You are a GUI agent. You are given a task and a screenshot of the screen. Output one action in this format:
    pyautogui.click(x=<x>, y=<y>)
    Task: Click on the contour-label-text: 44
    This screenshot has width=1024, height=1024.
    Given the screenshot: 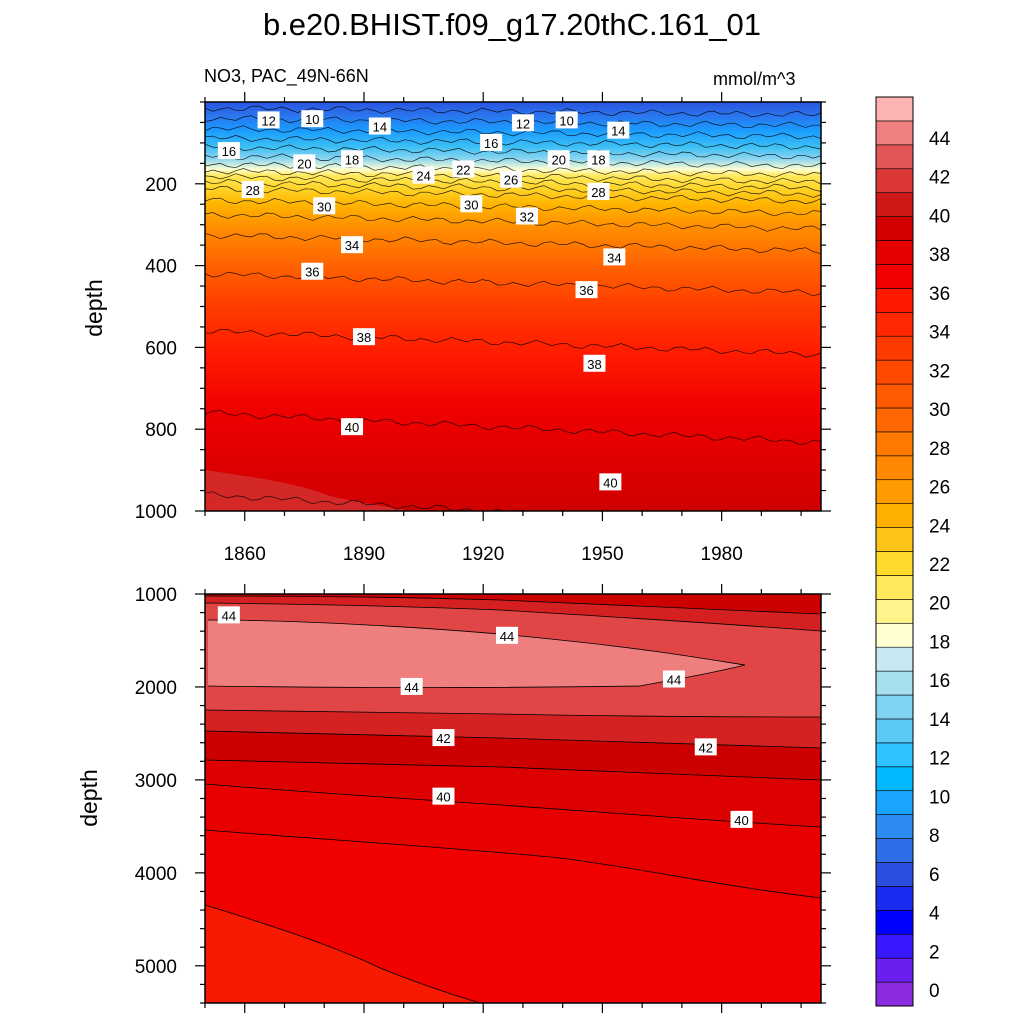 What is the action you would take?
    pyautogui.click(x=411, y=687)
    